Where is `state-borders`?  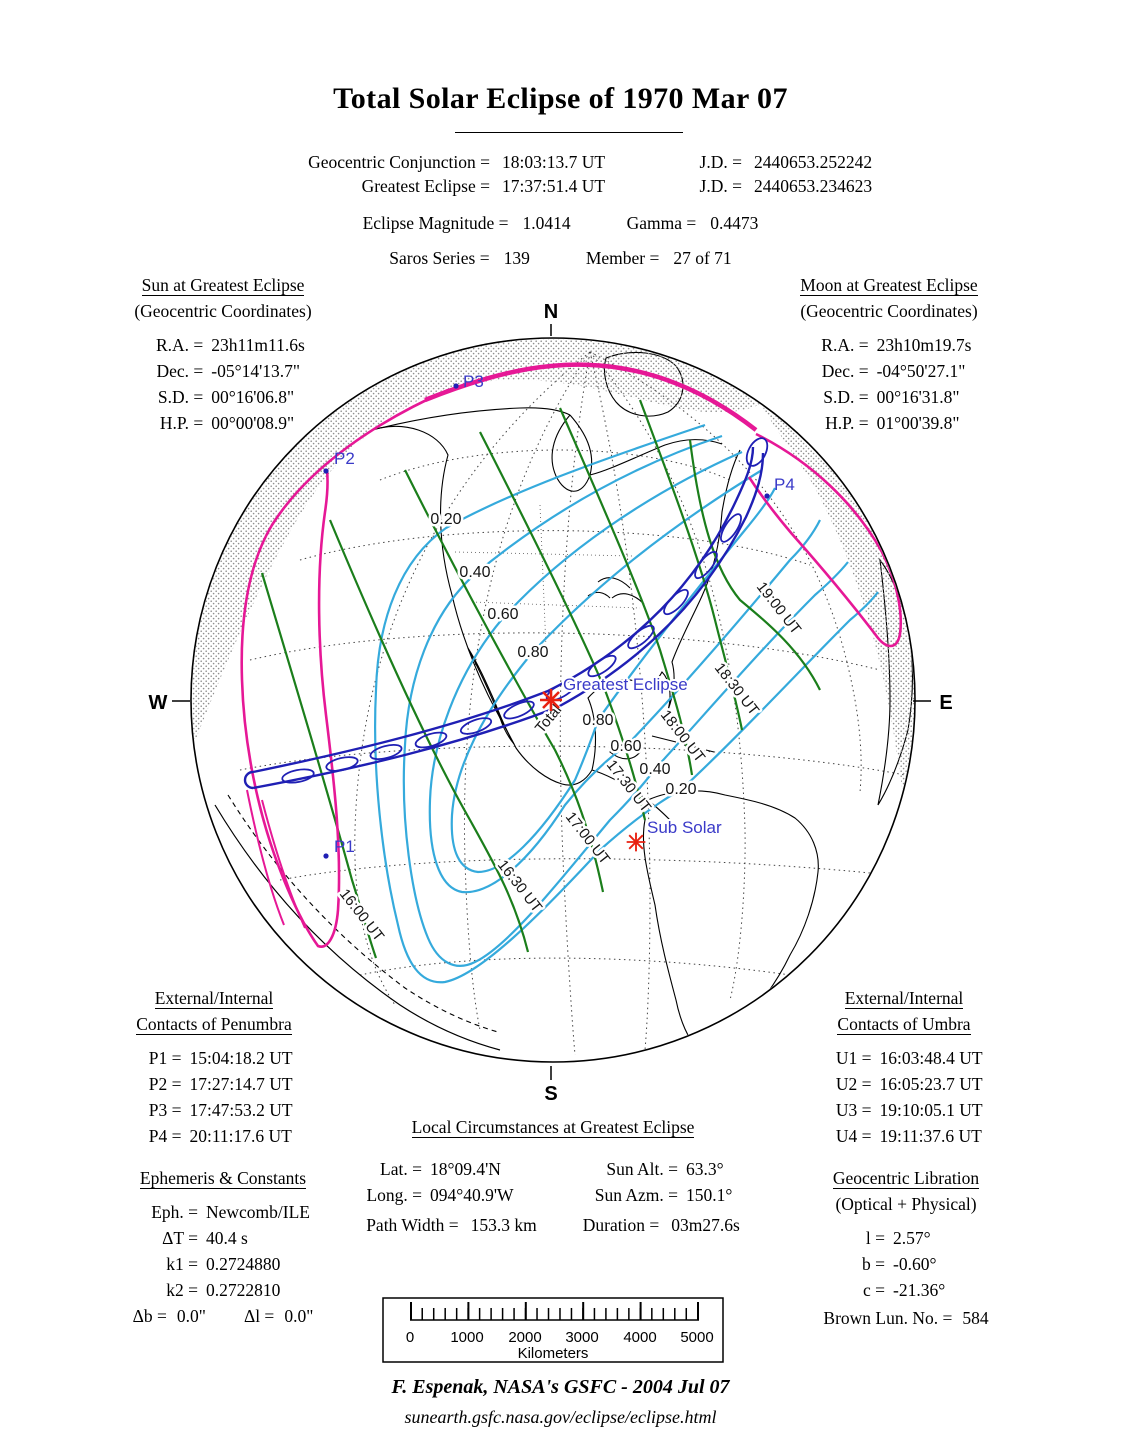 state-borders is located at coordinates (547, 576).